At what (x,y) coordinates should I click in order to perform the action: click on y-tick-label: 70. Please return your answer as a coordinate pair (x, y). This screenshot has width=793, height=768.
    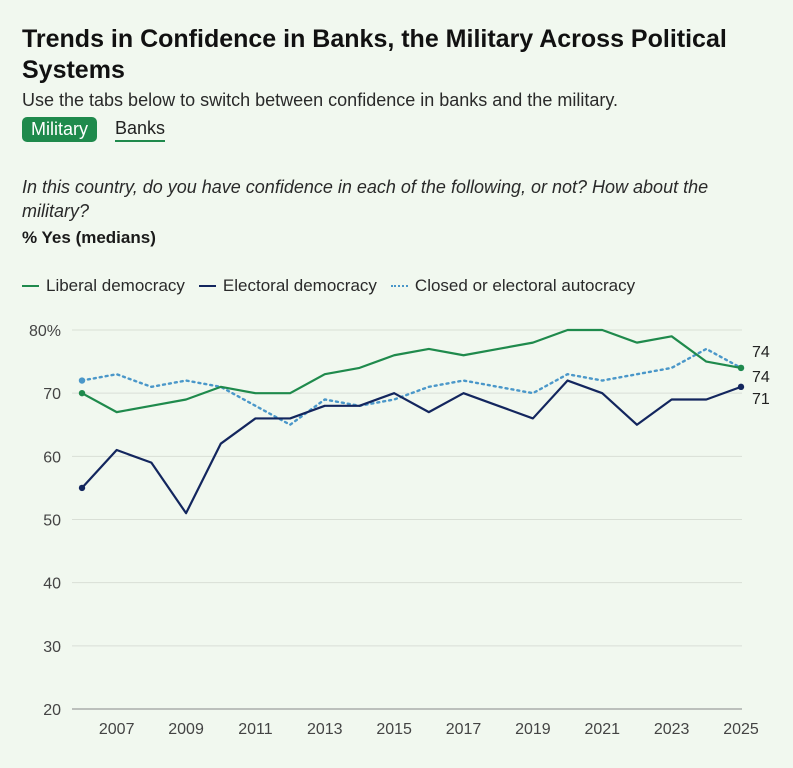
    Looking at the image, I should click on (52, 394).